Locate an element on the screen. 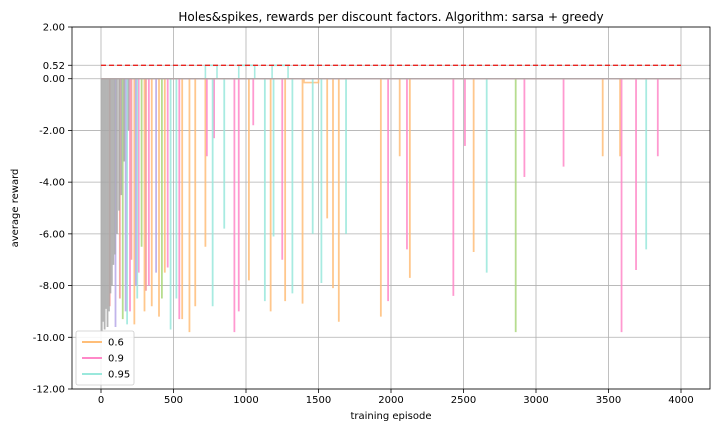 The width and height of the screenshot is (720, 432). y-tick-label: -10.00 is located at coordinates (49, 338).